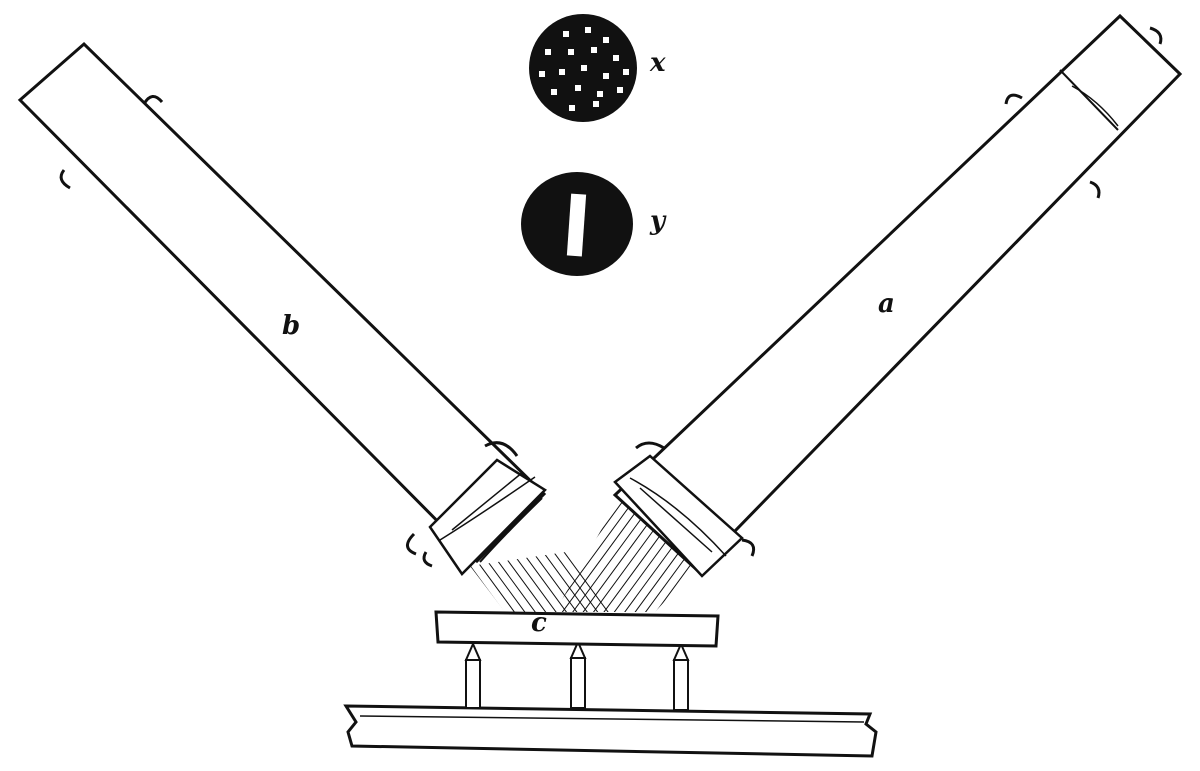 This screenshot has height=771, width=1200. I want to click on support-pins, so click(577, 675).